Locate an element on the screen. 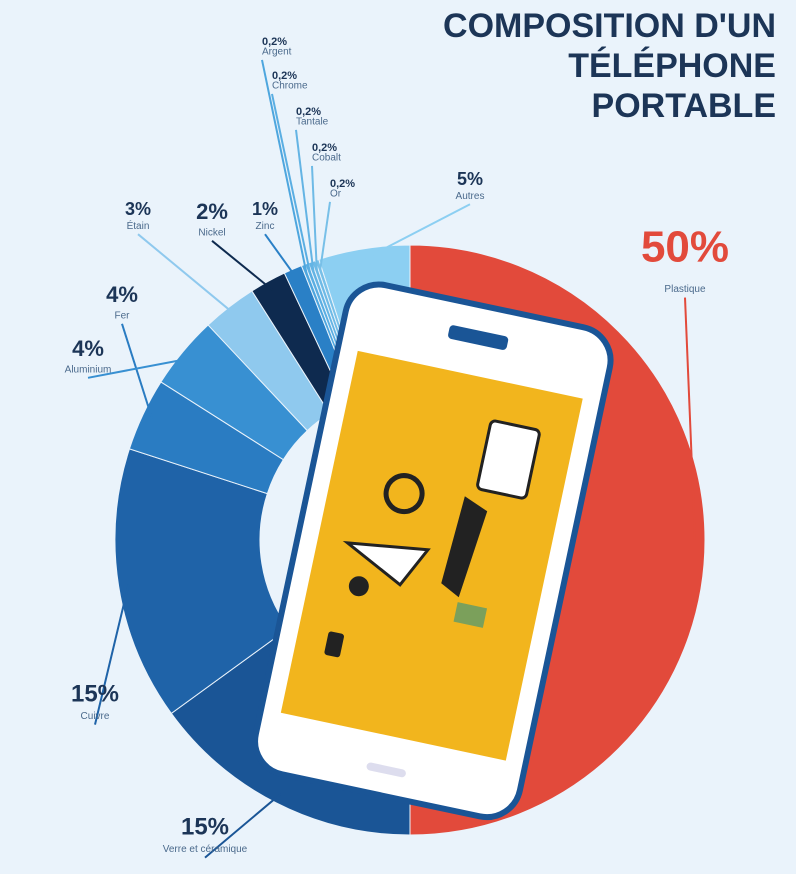 The width and height of the screenshot is (796, 874). category-label: Plastique is located at coordinates (685, 289).